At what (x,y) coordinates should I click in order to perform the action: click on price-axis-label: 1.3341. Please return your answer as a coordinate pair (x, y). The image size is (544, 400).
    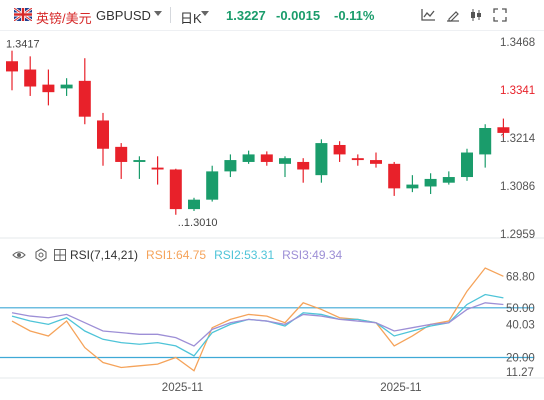
    Looking at the image, I should click on (517, 91).